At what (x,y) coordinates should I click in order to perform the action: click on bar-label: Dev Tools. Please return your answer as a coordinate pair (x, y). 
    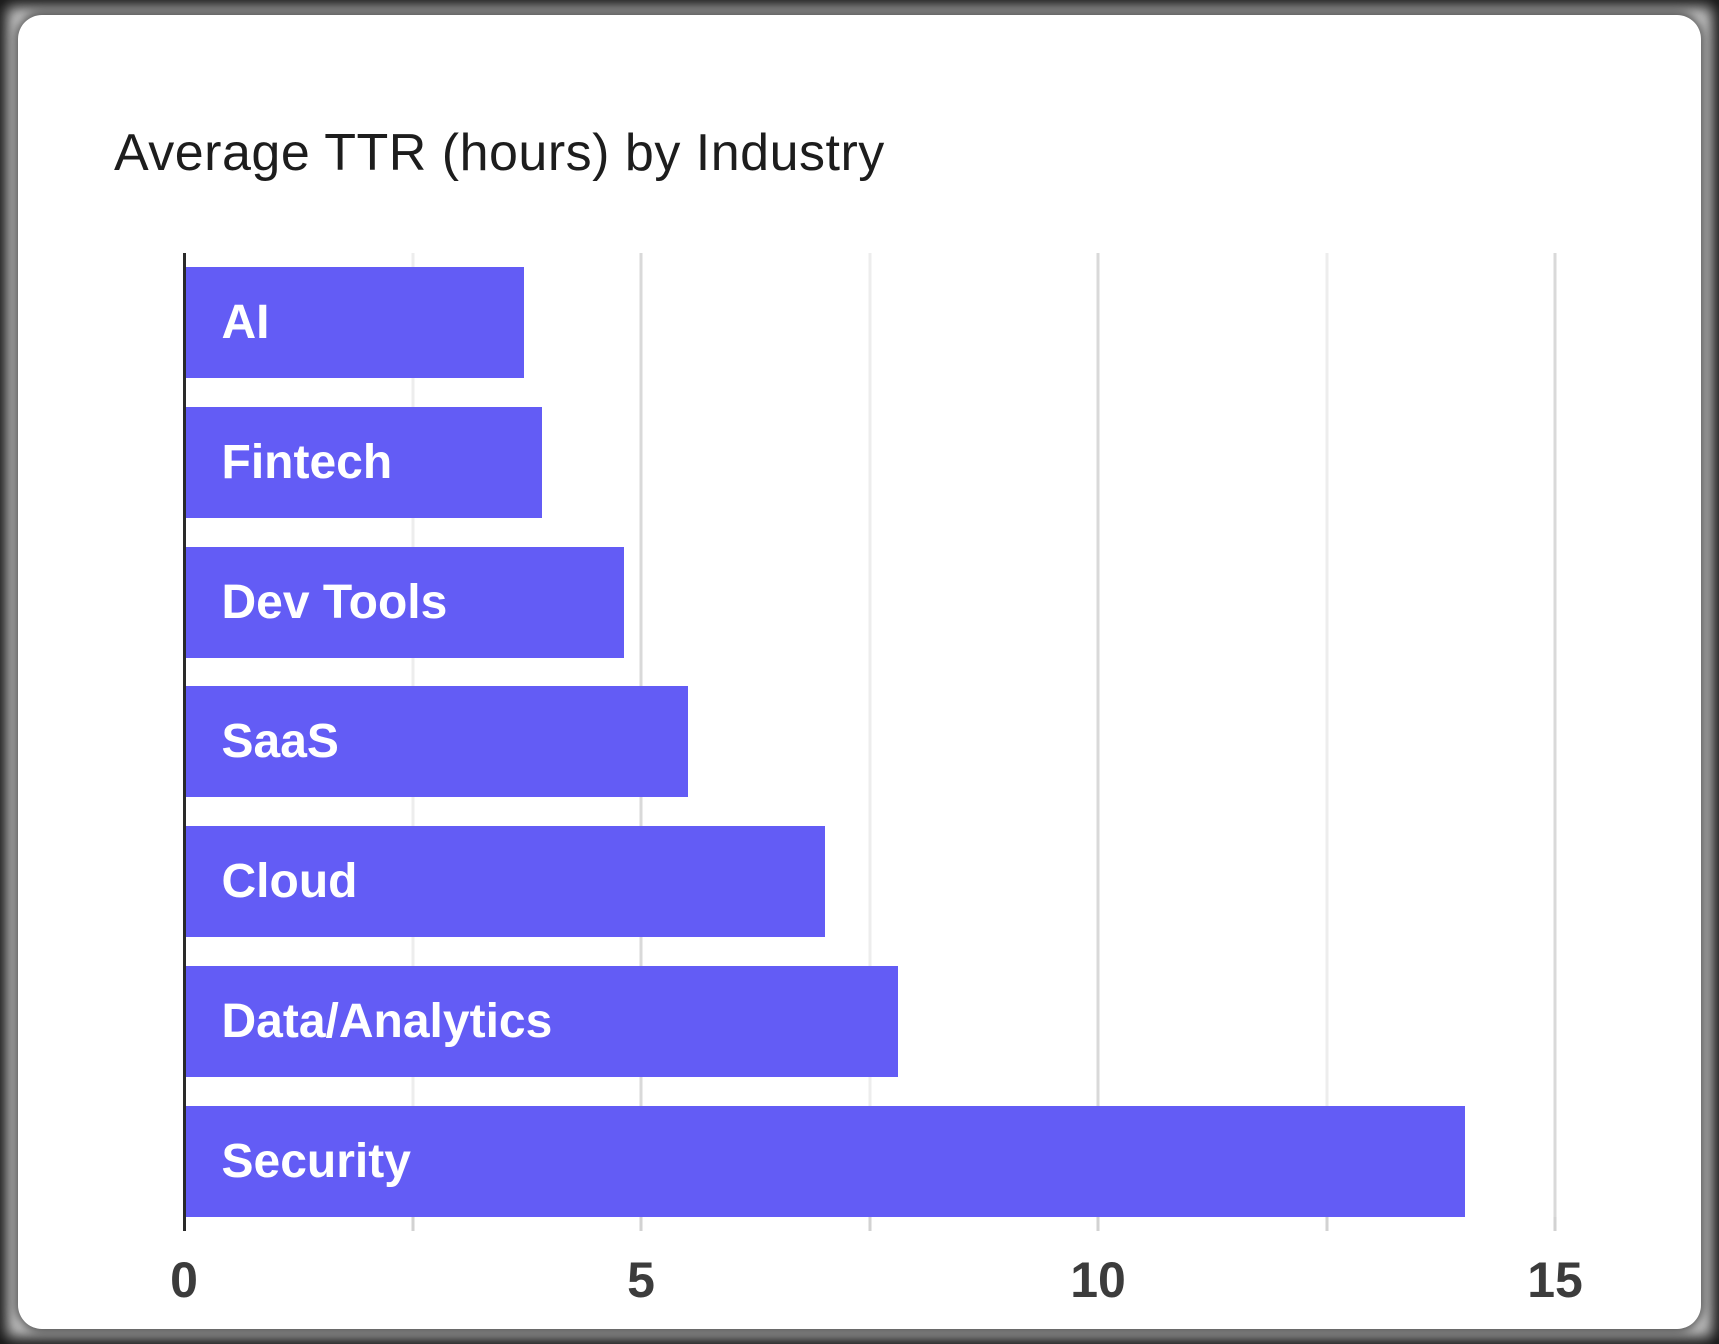
    Looking at the image, I should click on (334, 602).